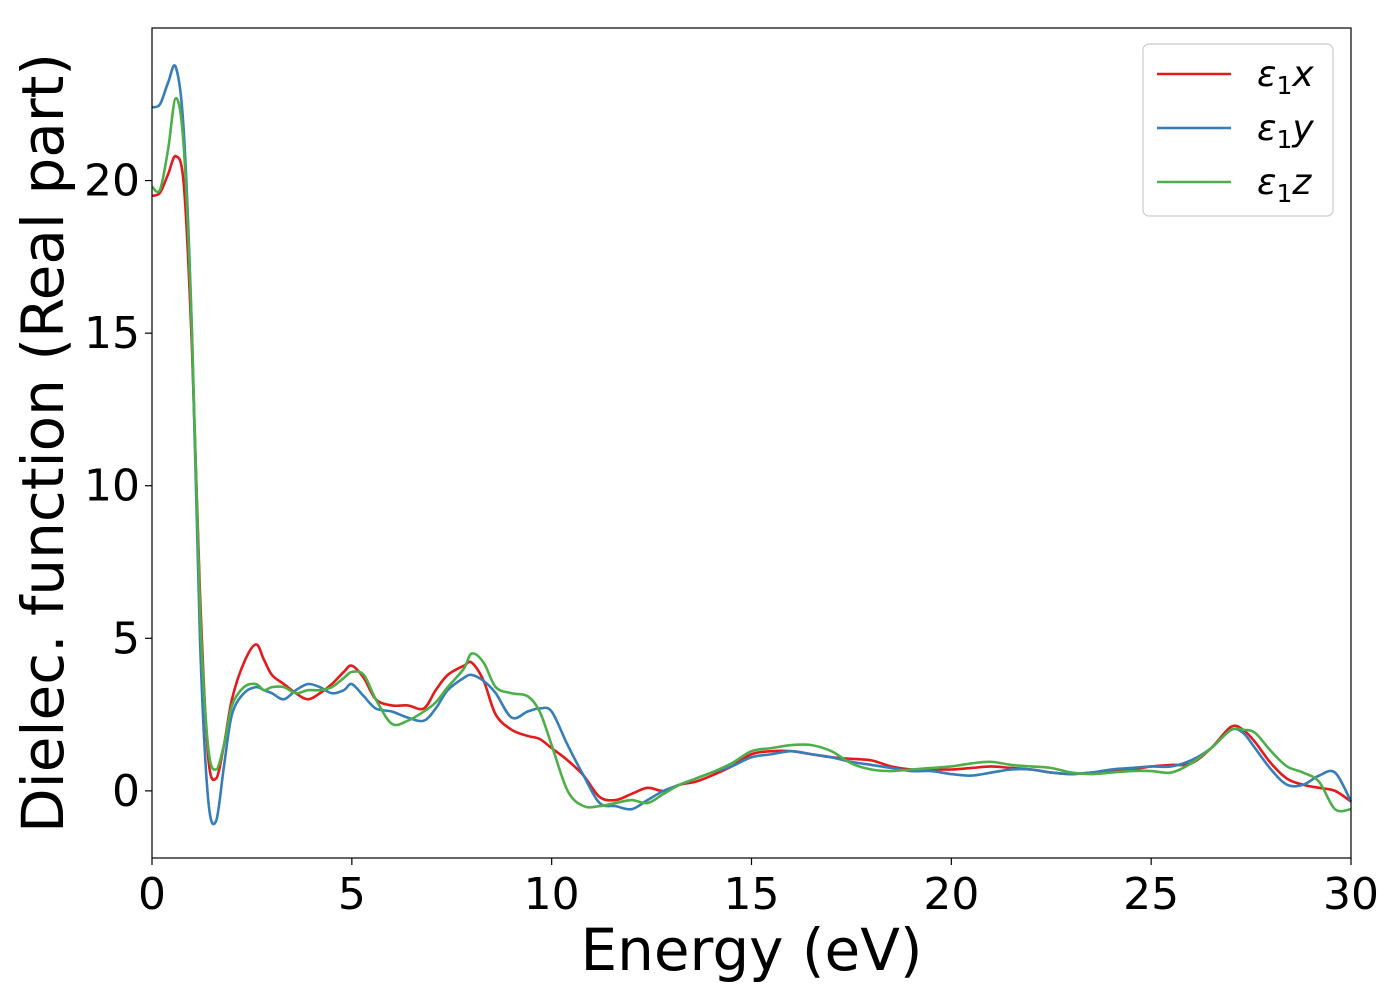 This screenshot has height=1000, width=1400. I want to click on x-axis-ticks: 0 5 10 15 20 25 30, so click(758, 889).